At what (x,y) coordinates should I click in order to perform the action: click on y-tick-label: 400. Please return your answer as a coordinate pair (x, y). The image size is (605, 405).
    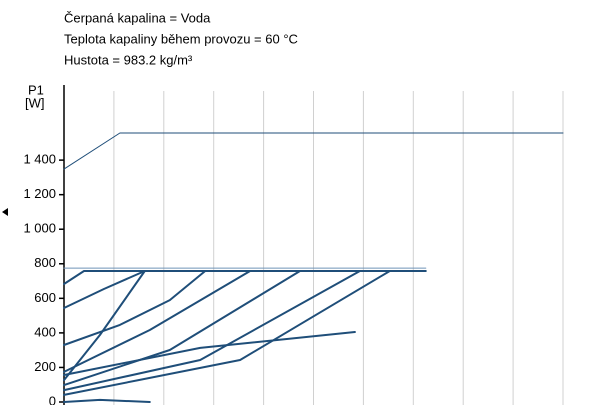
    Looking at the image, I should click on (45, 331).